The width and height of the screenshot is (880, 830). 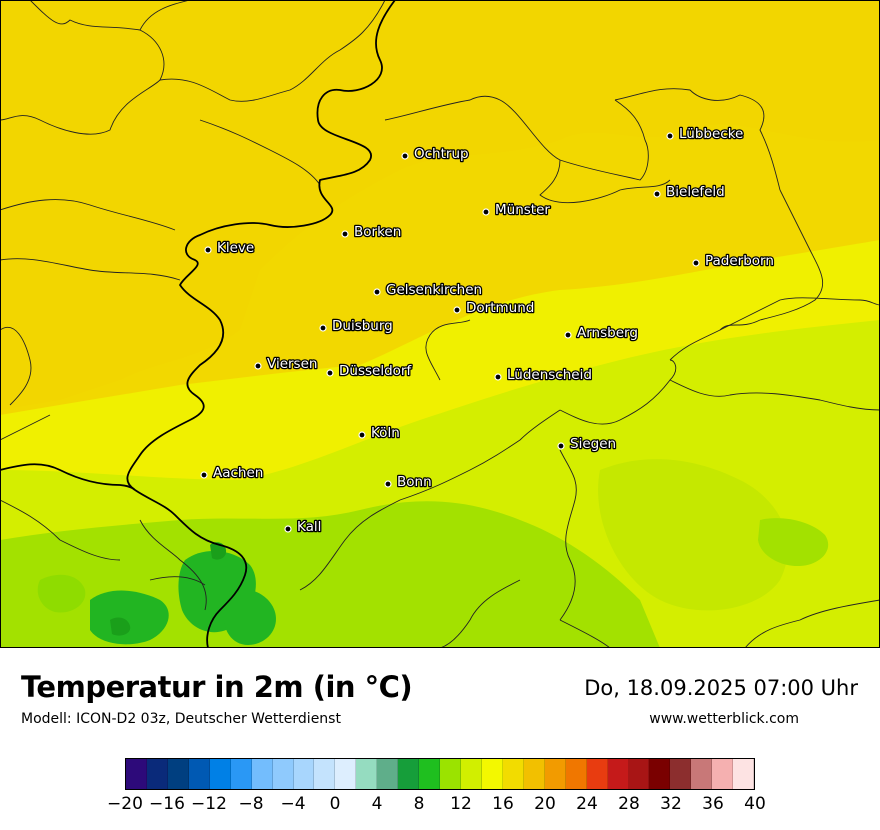 I want to click on city-siegen: Siegen, so click(x=587, y=444).